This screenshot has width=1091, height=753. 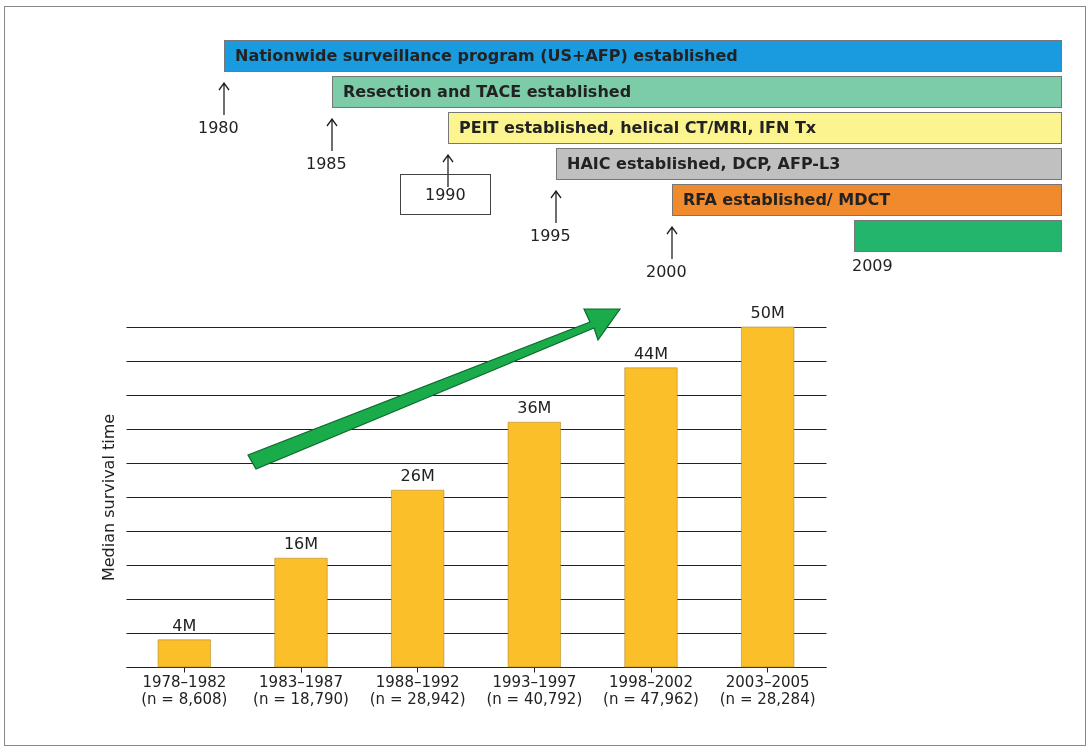 I want to click on x-tick-label: 1993–1997 (n = 40,792), so click(x=534, y=690).